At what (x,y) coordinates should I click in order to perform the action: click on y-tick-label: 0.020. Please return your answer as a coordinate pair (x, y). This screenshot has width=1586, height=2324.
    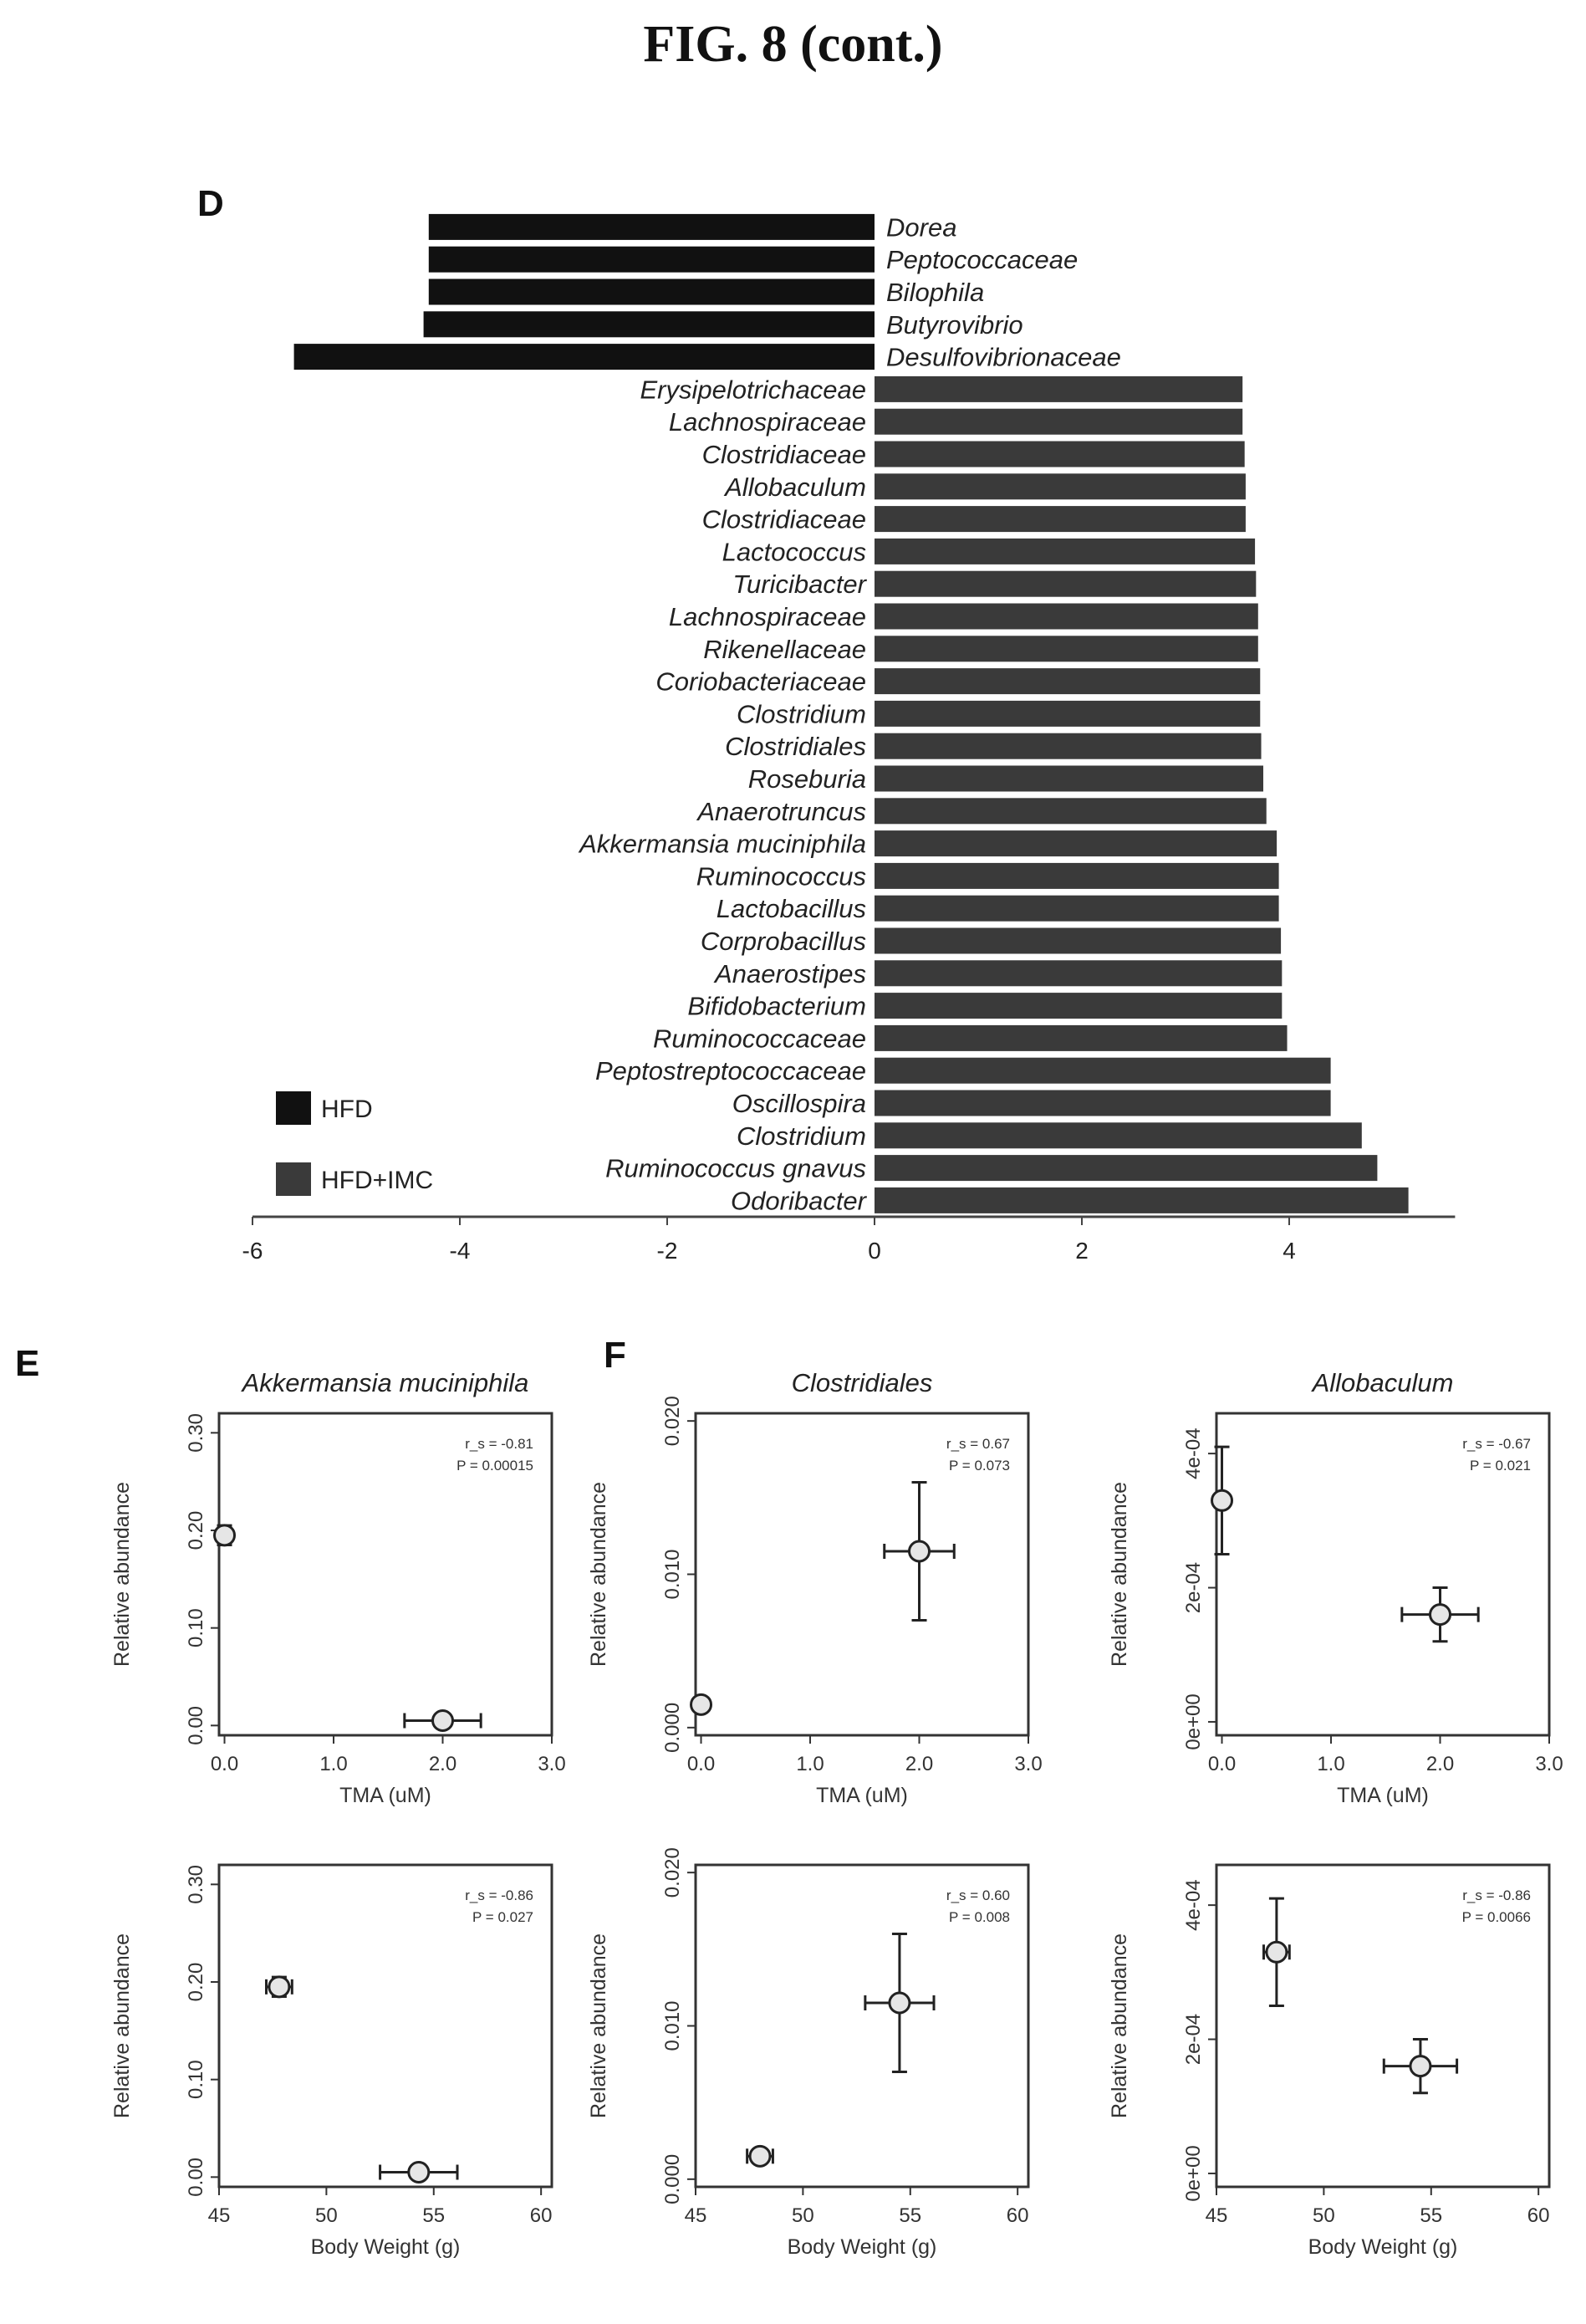
    Looking at the image, I should click on (673, 1421).